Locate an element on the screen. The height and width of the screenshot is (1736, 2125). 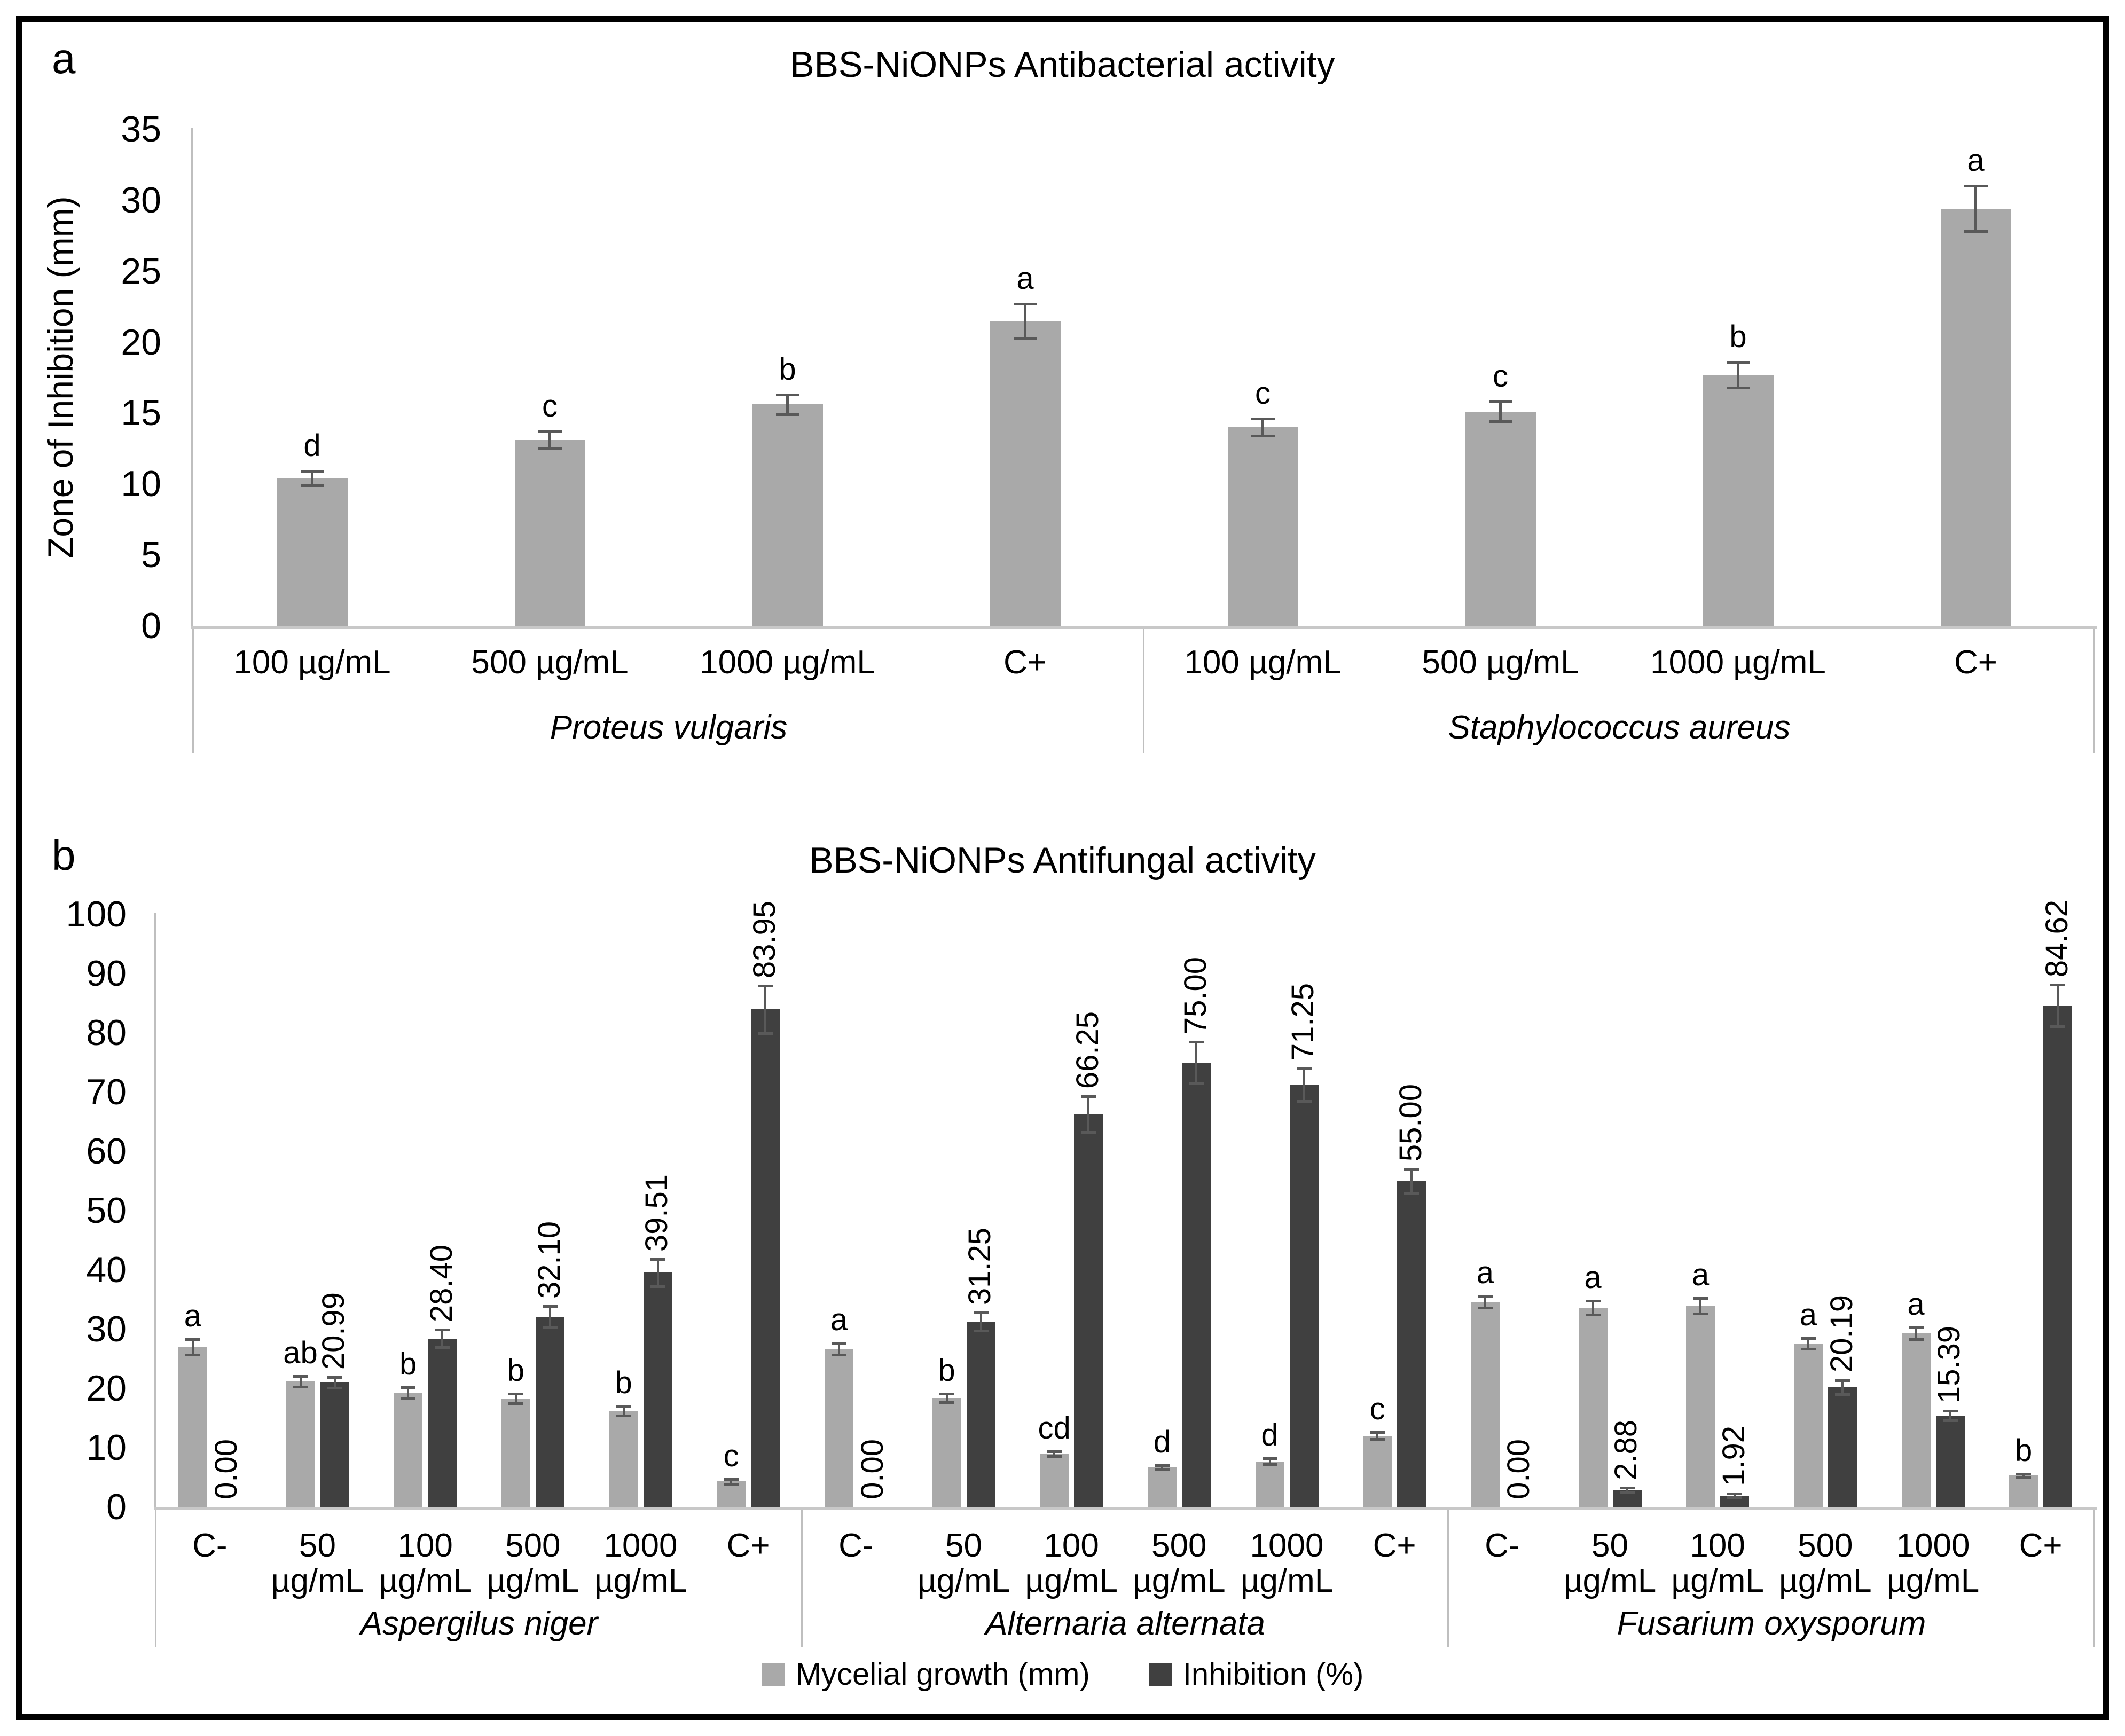
group-label-3: Fusarium oxysporum is located at coordinates (1771, 1623).